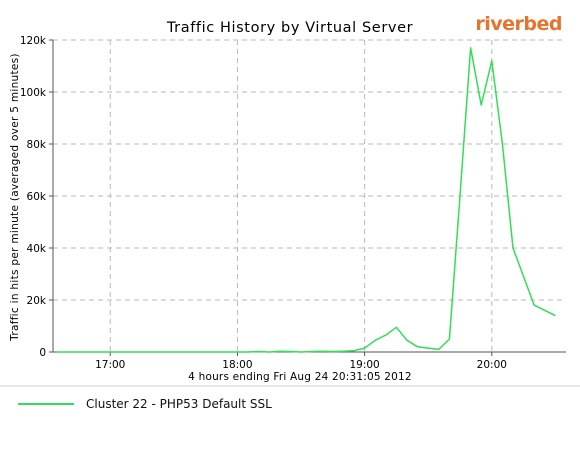 The image size is (580, 455). I want to click on y-tick-label: 0, so click(42, 353).